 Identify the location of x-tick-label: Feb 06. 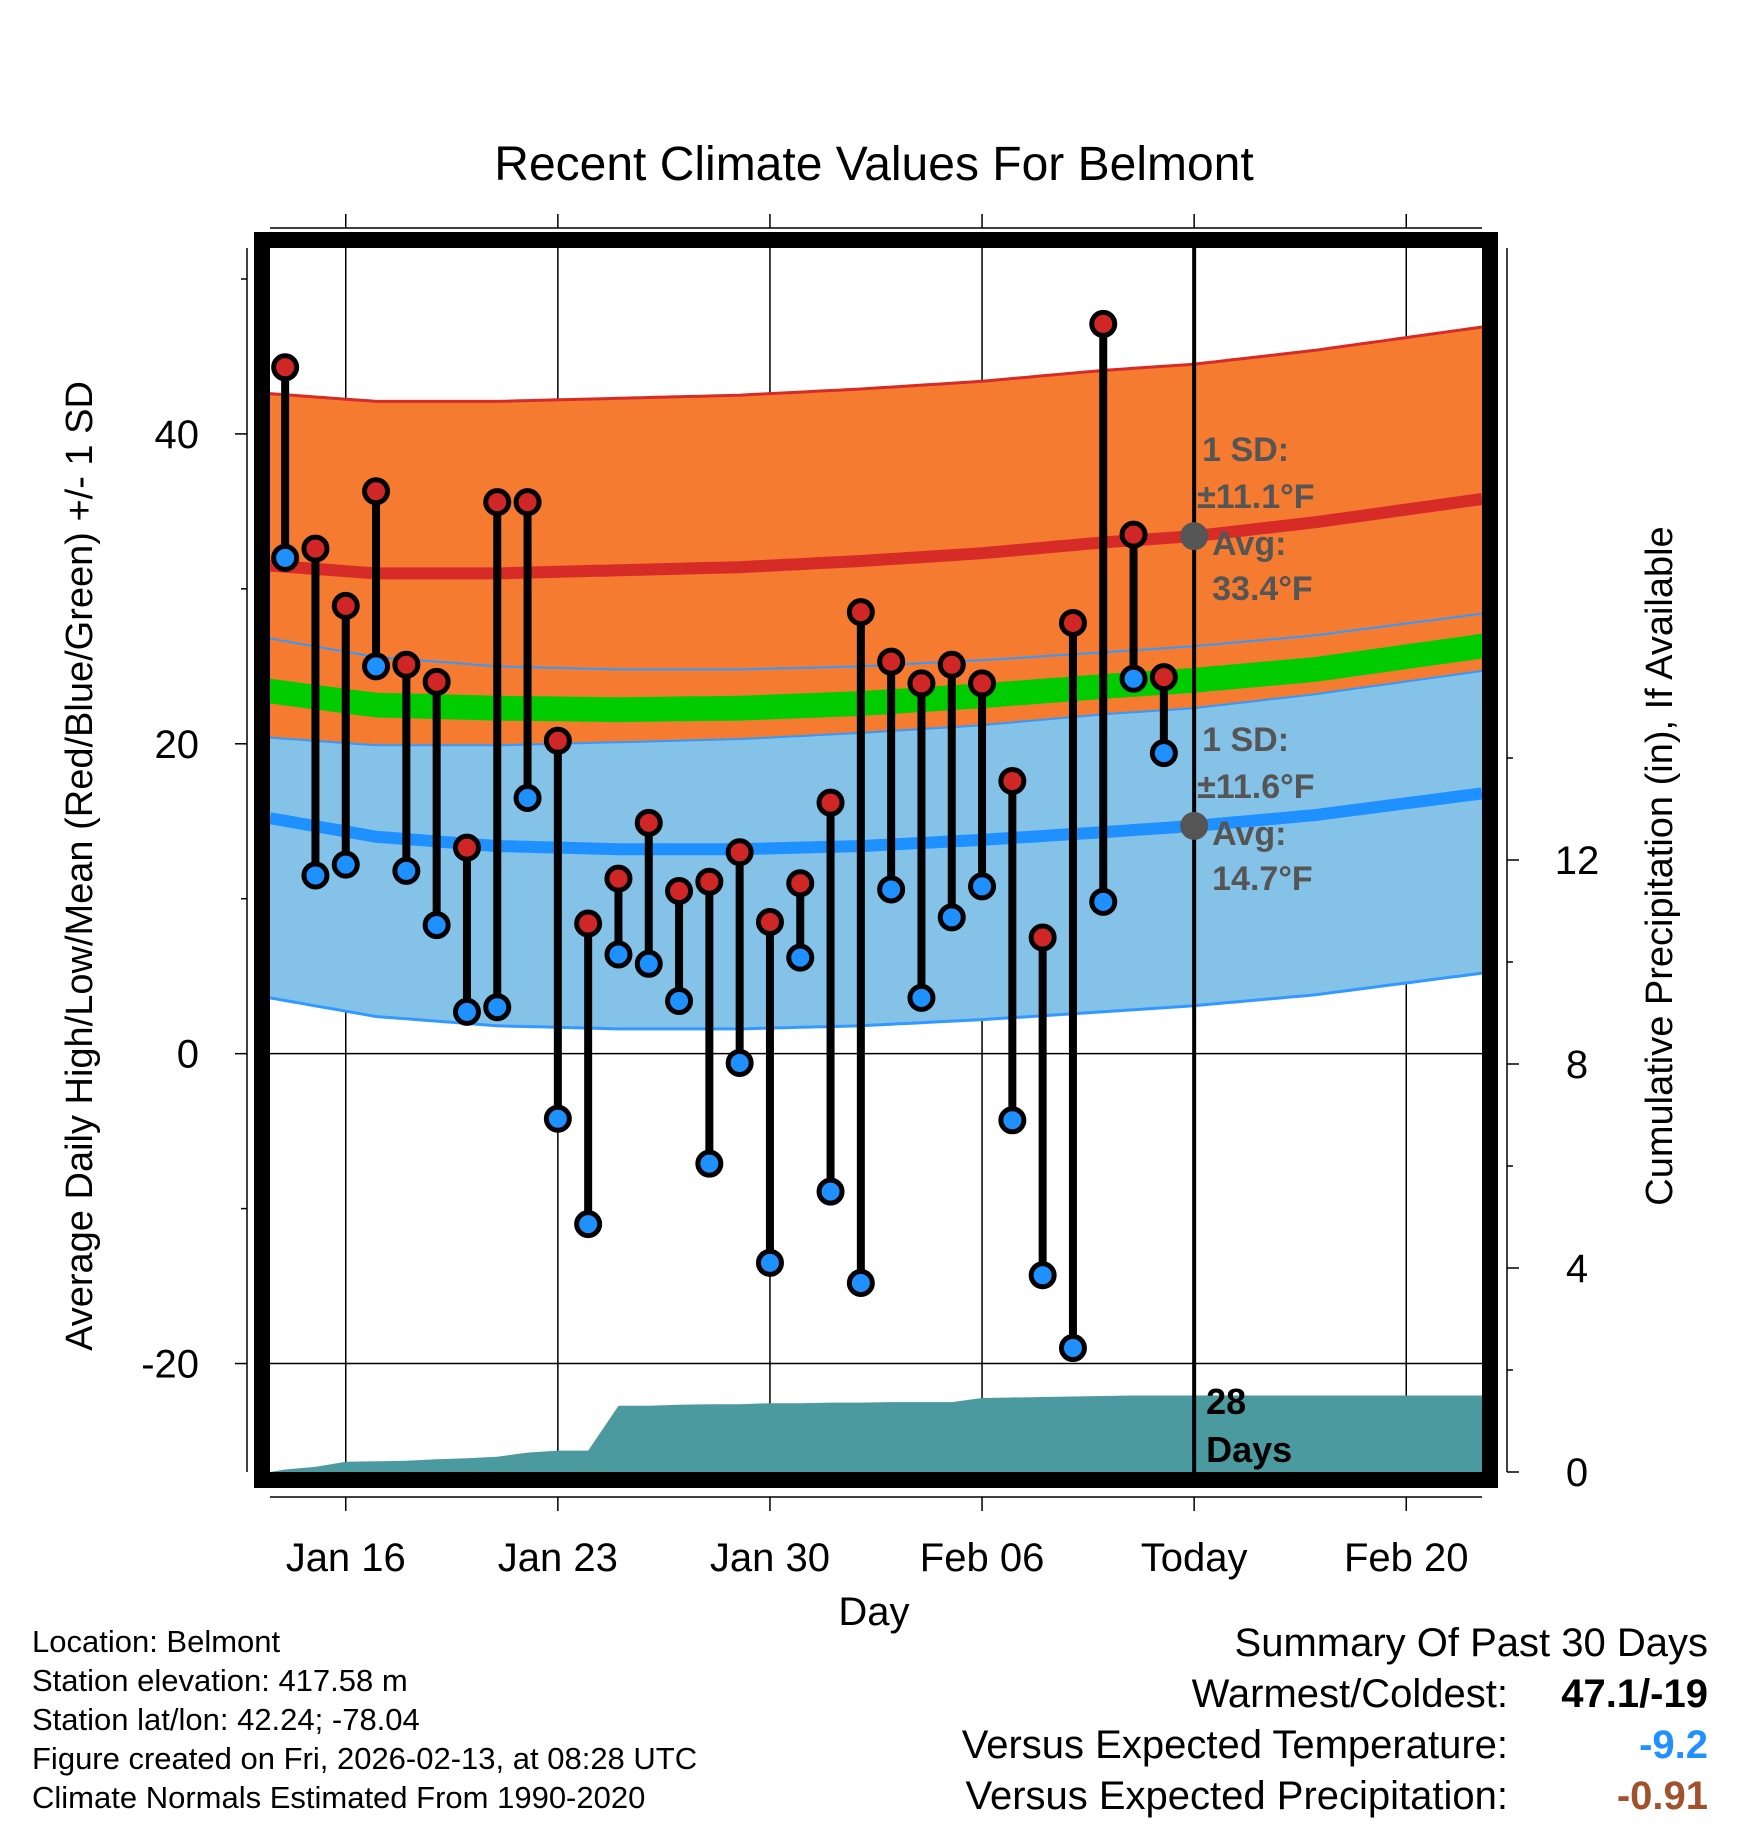
(982, 1558).